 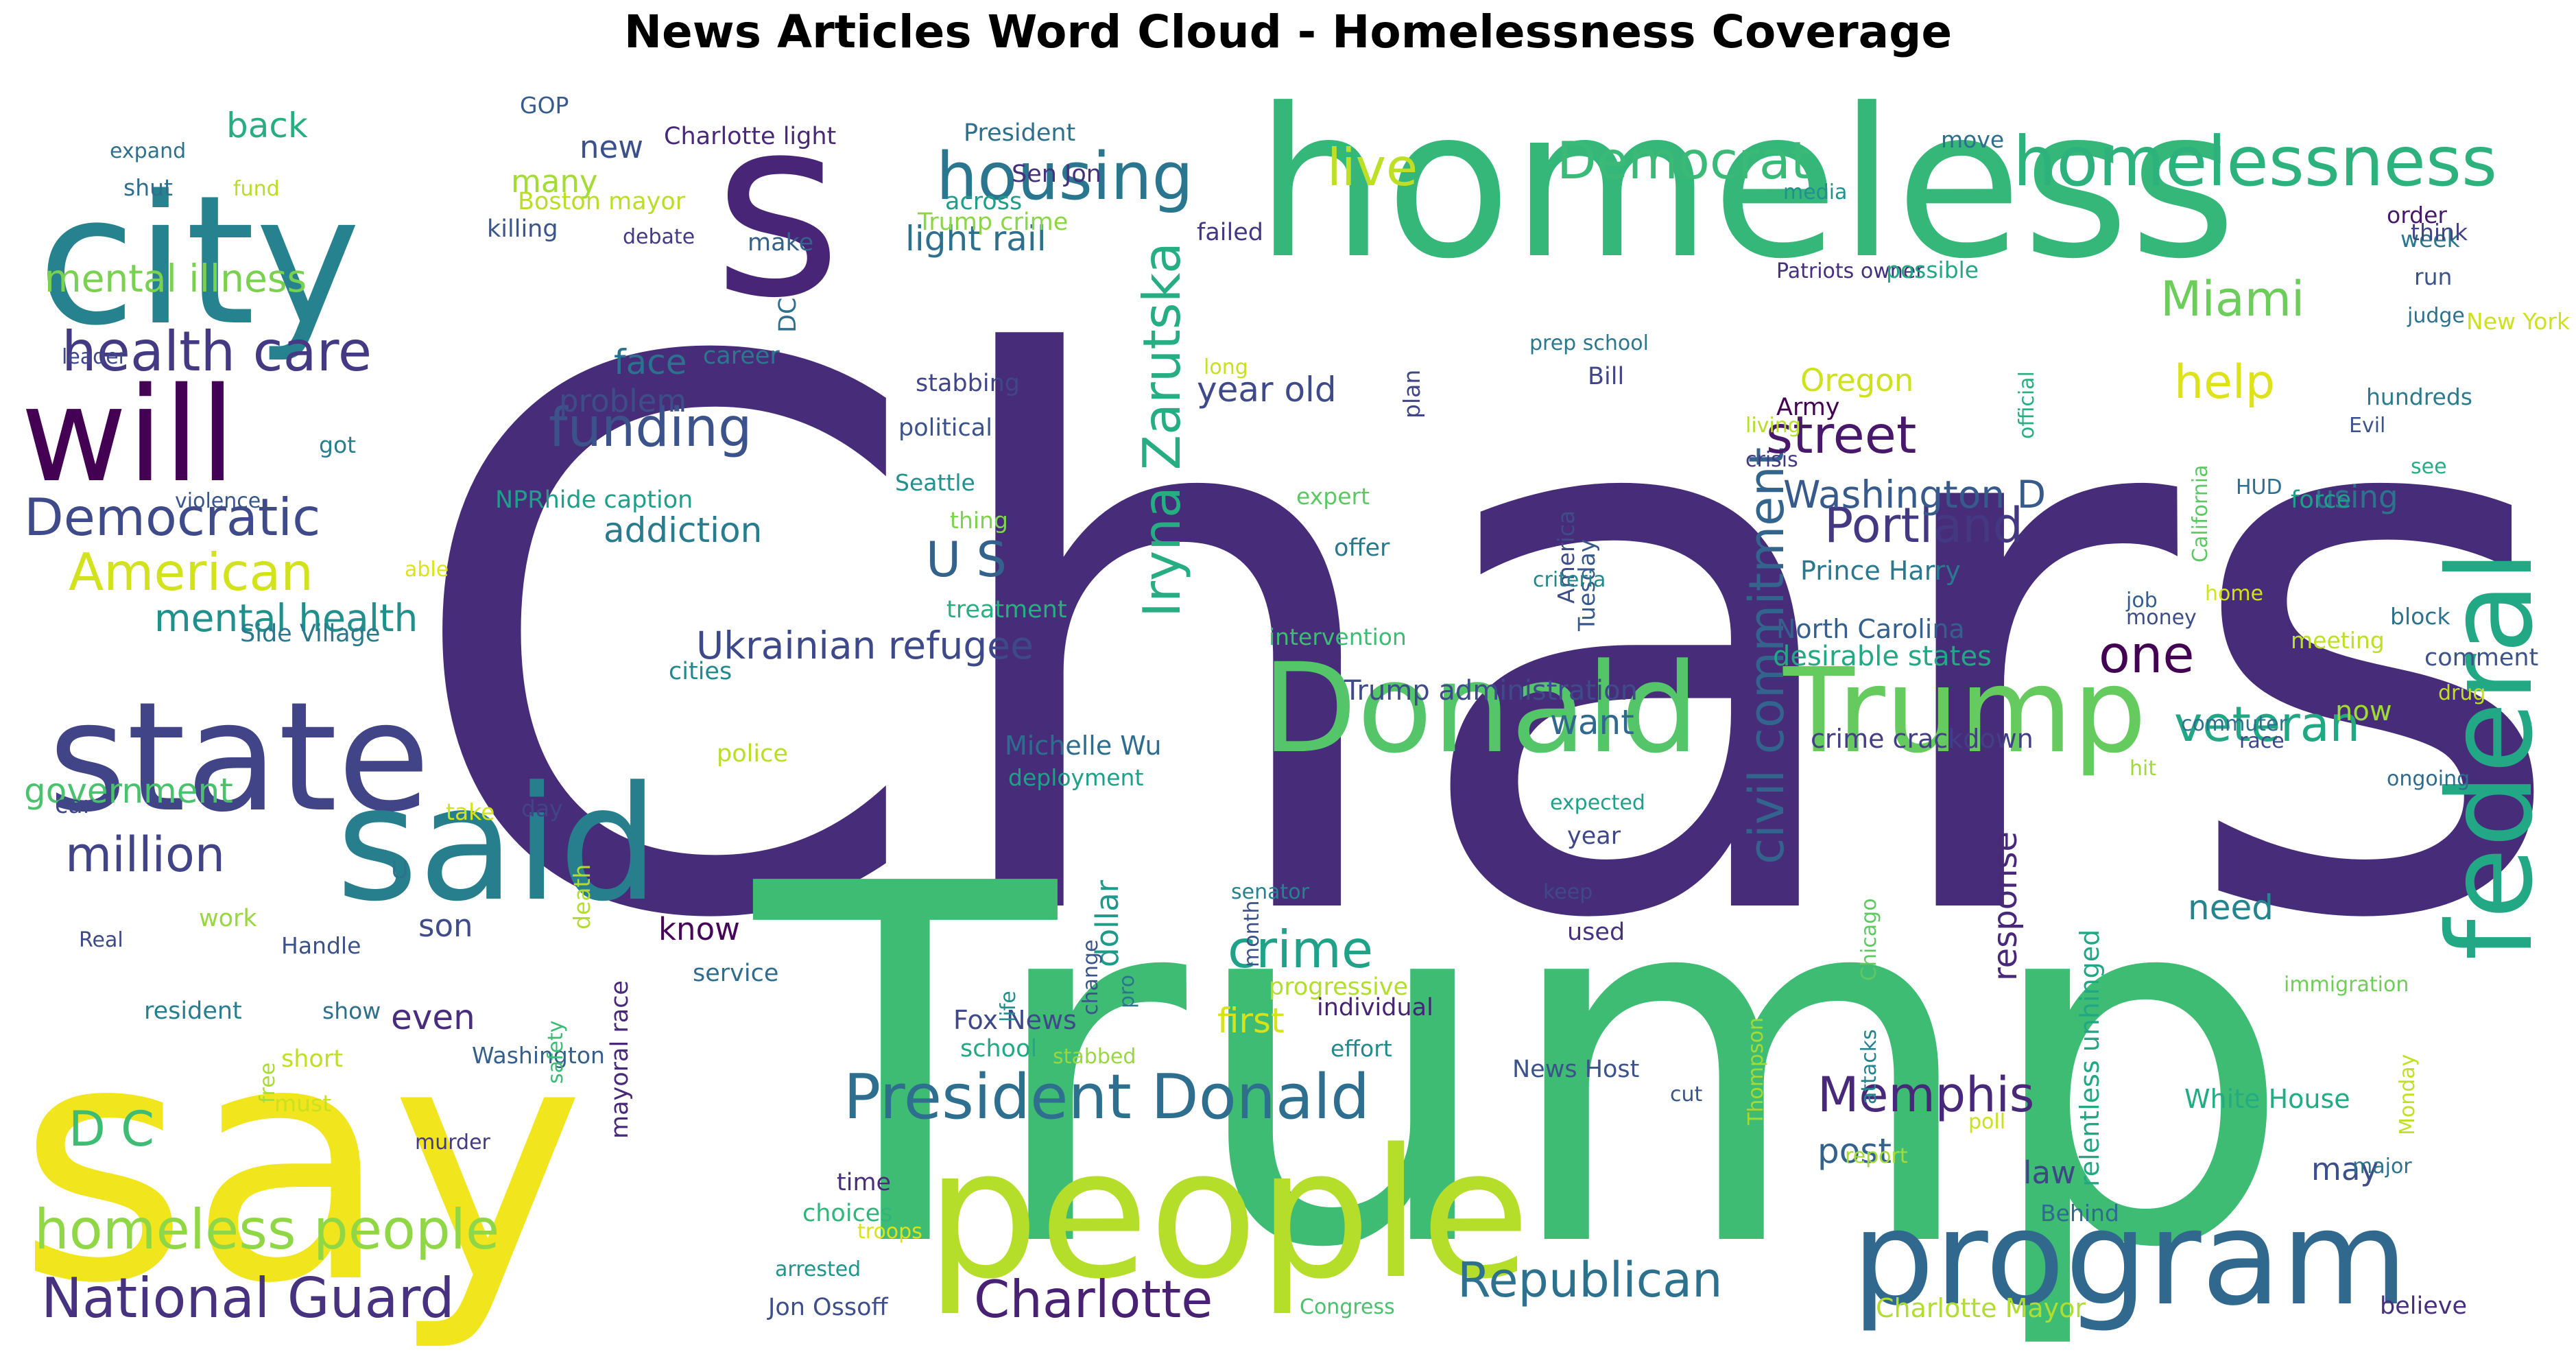 What do you see at coordinates (538, 1056) in the screenshot?
I see `word-washington: Washington` at bounding box center [538, 1056].